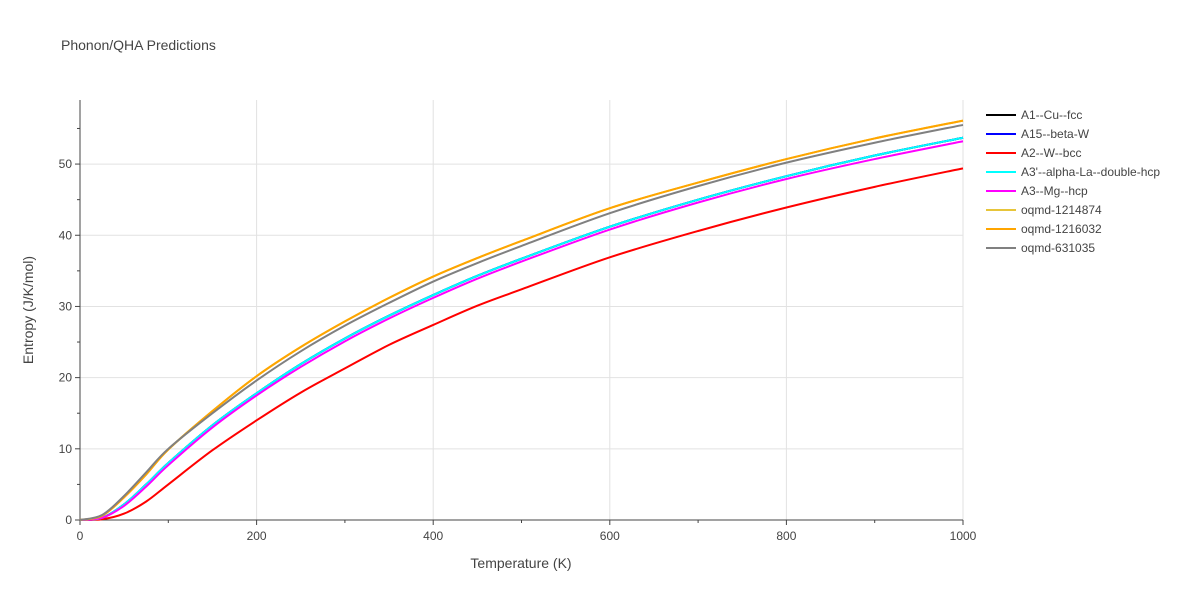 The image size is (1200, 600). Describe the element at coordinates (80, 536) in the screenshot. I see `x-tick-label: 0` at that location.